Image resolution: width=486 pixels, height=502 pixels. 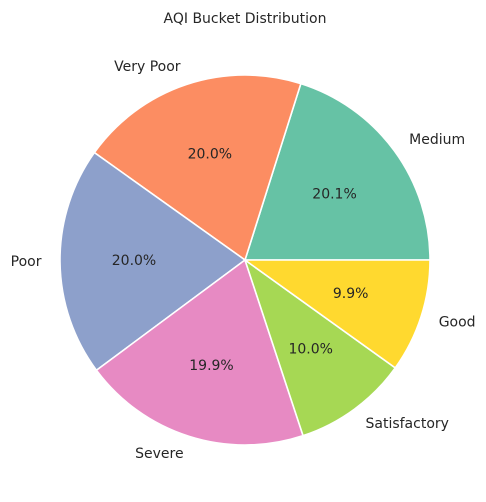 I want to click on pct-good: 9.9%, so click(x=351, y=294).